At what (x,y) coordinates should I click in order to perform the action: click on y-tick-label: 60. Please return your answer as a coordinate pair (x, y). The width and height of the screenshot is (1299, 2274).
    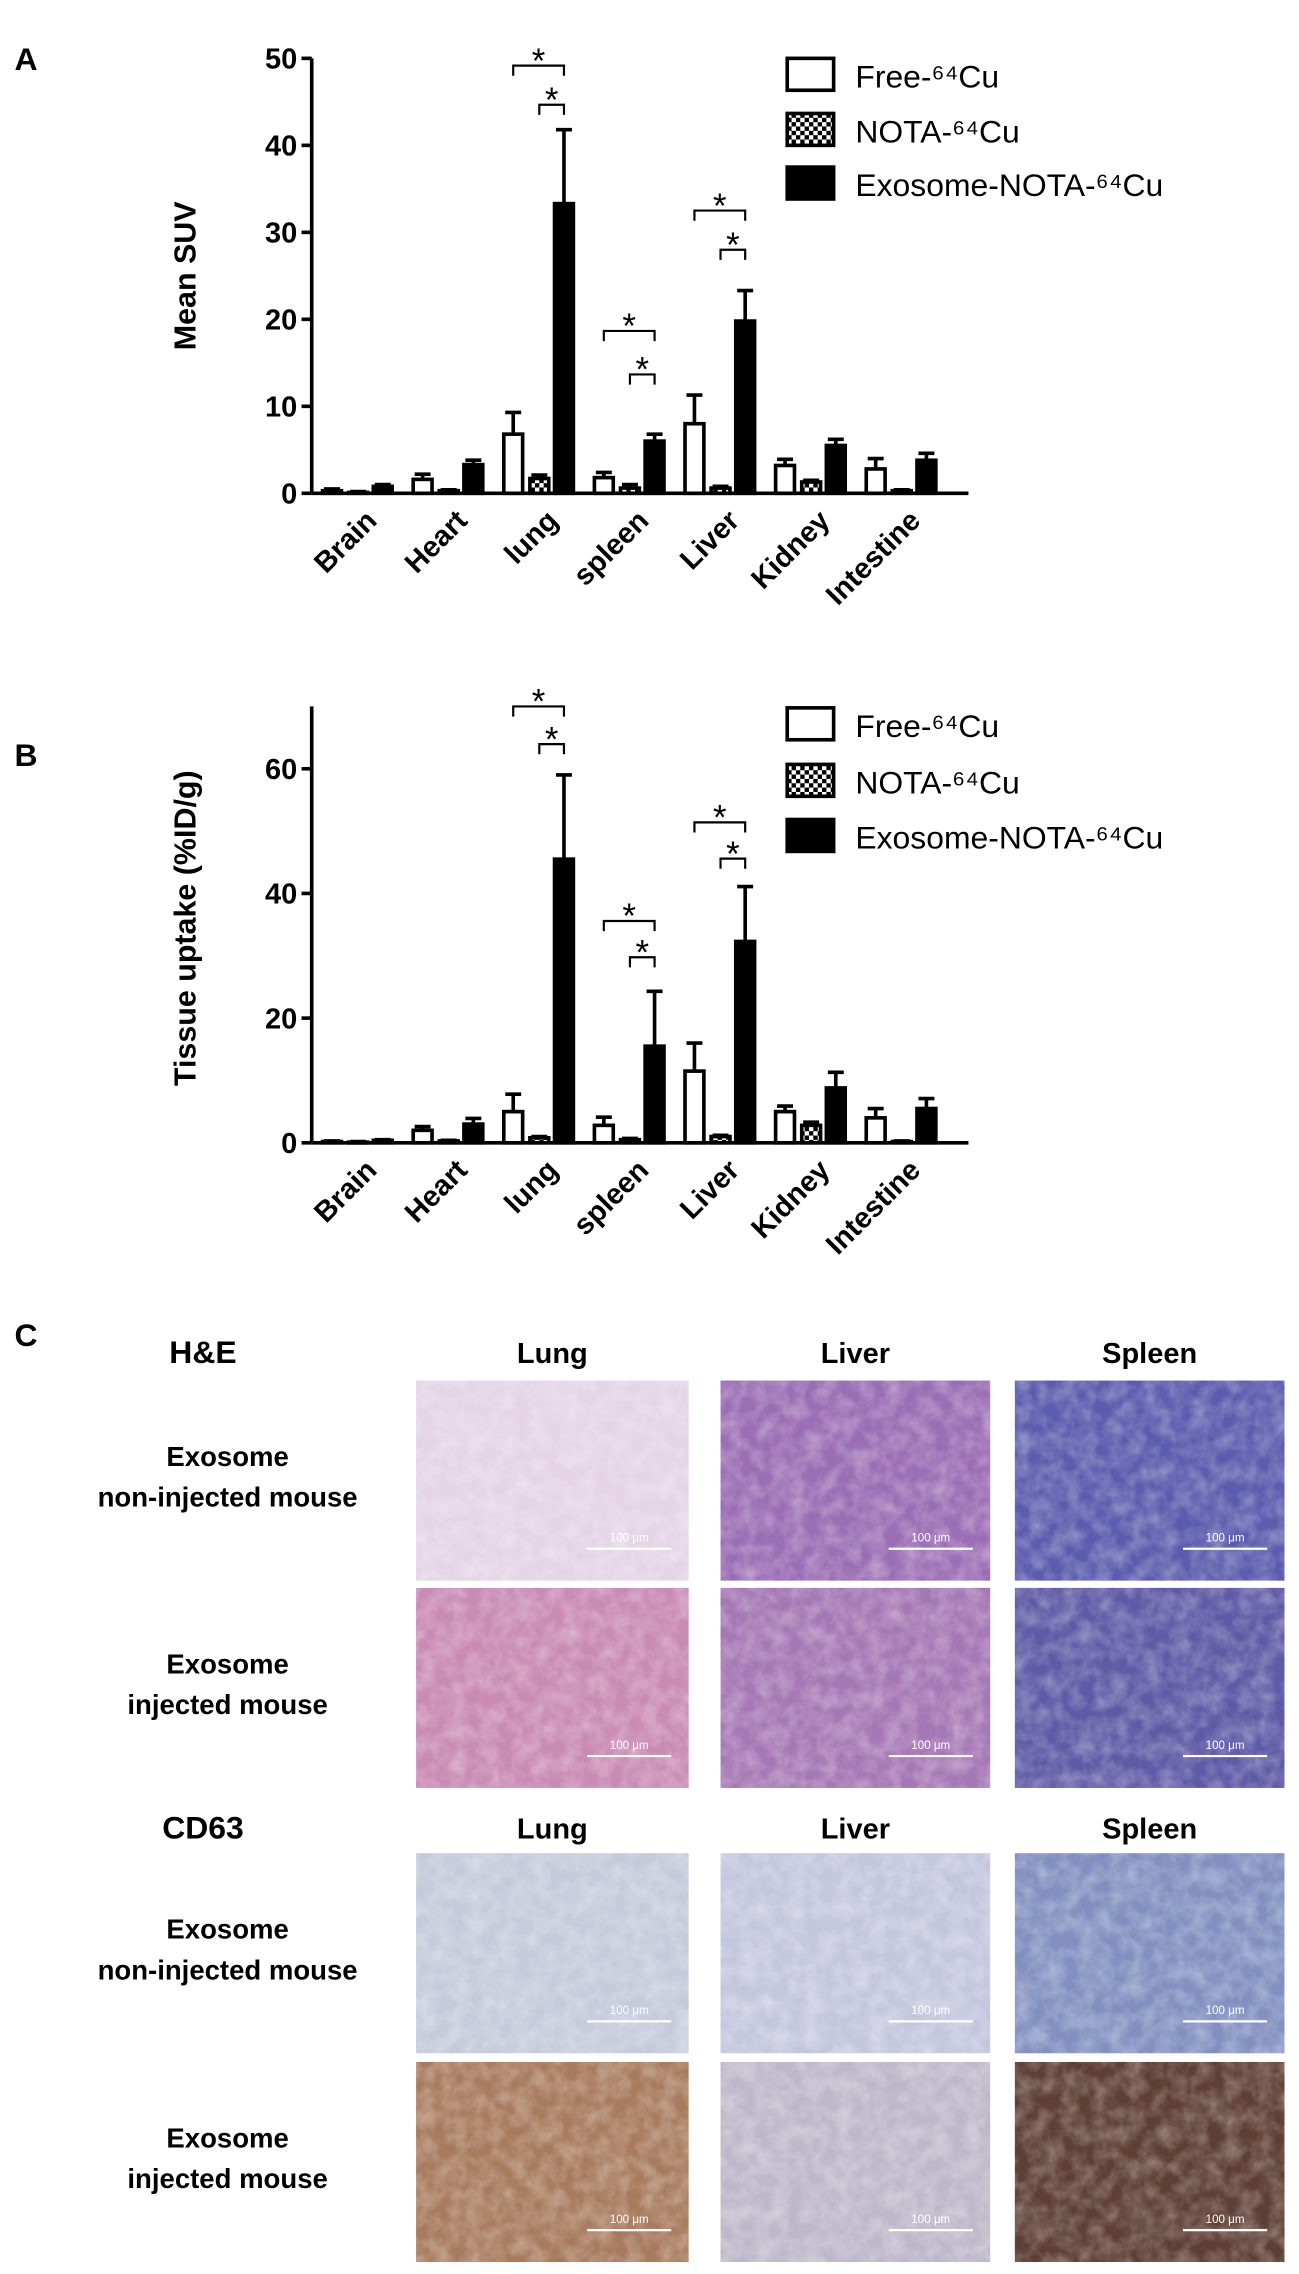
    Looking at the image, I should click on (281, 770).